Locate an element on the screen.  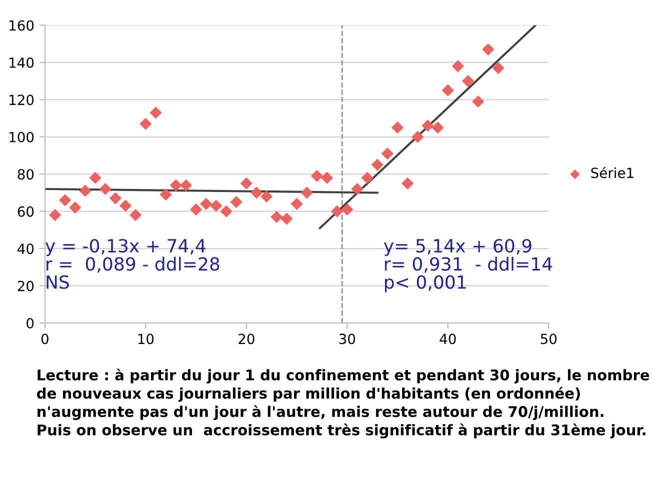
x-tick-label: 0 is located at coordinates (44, 339).